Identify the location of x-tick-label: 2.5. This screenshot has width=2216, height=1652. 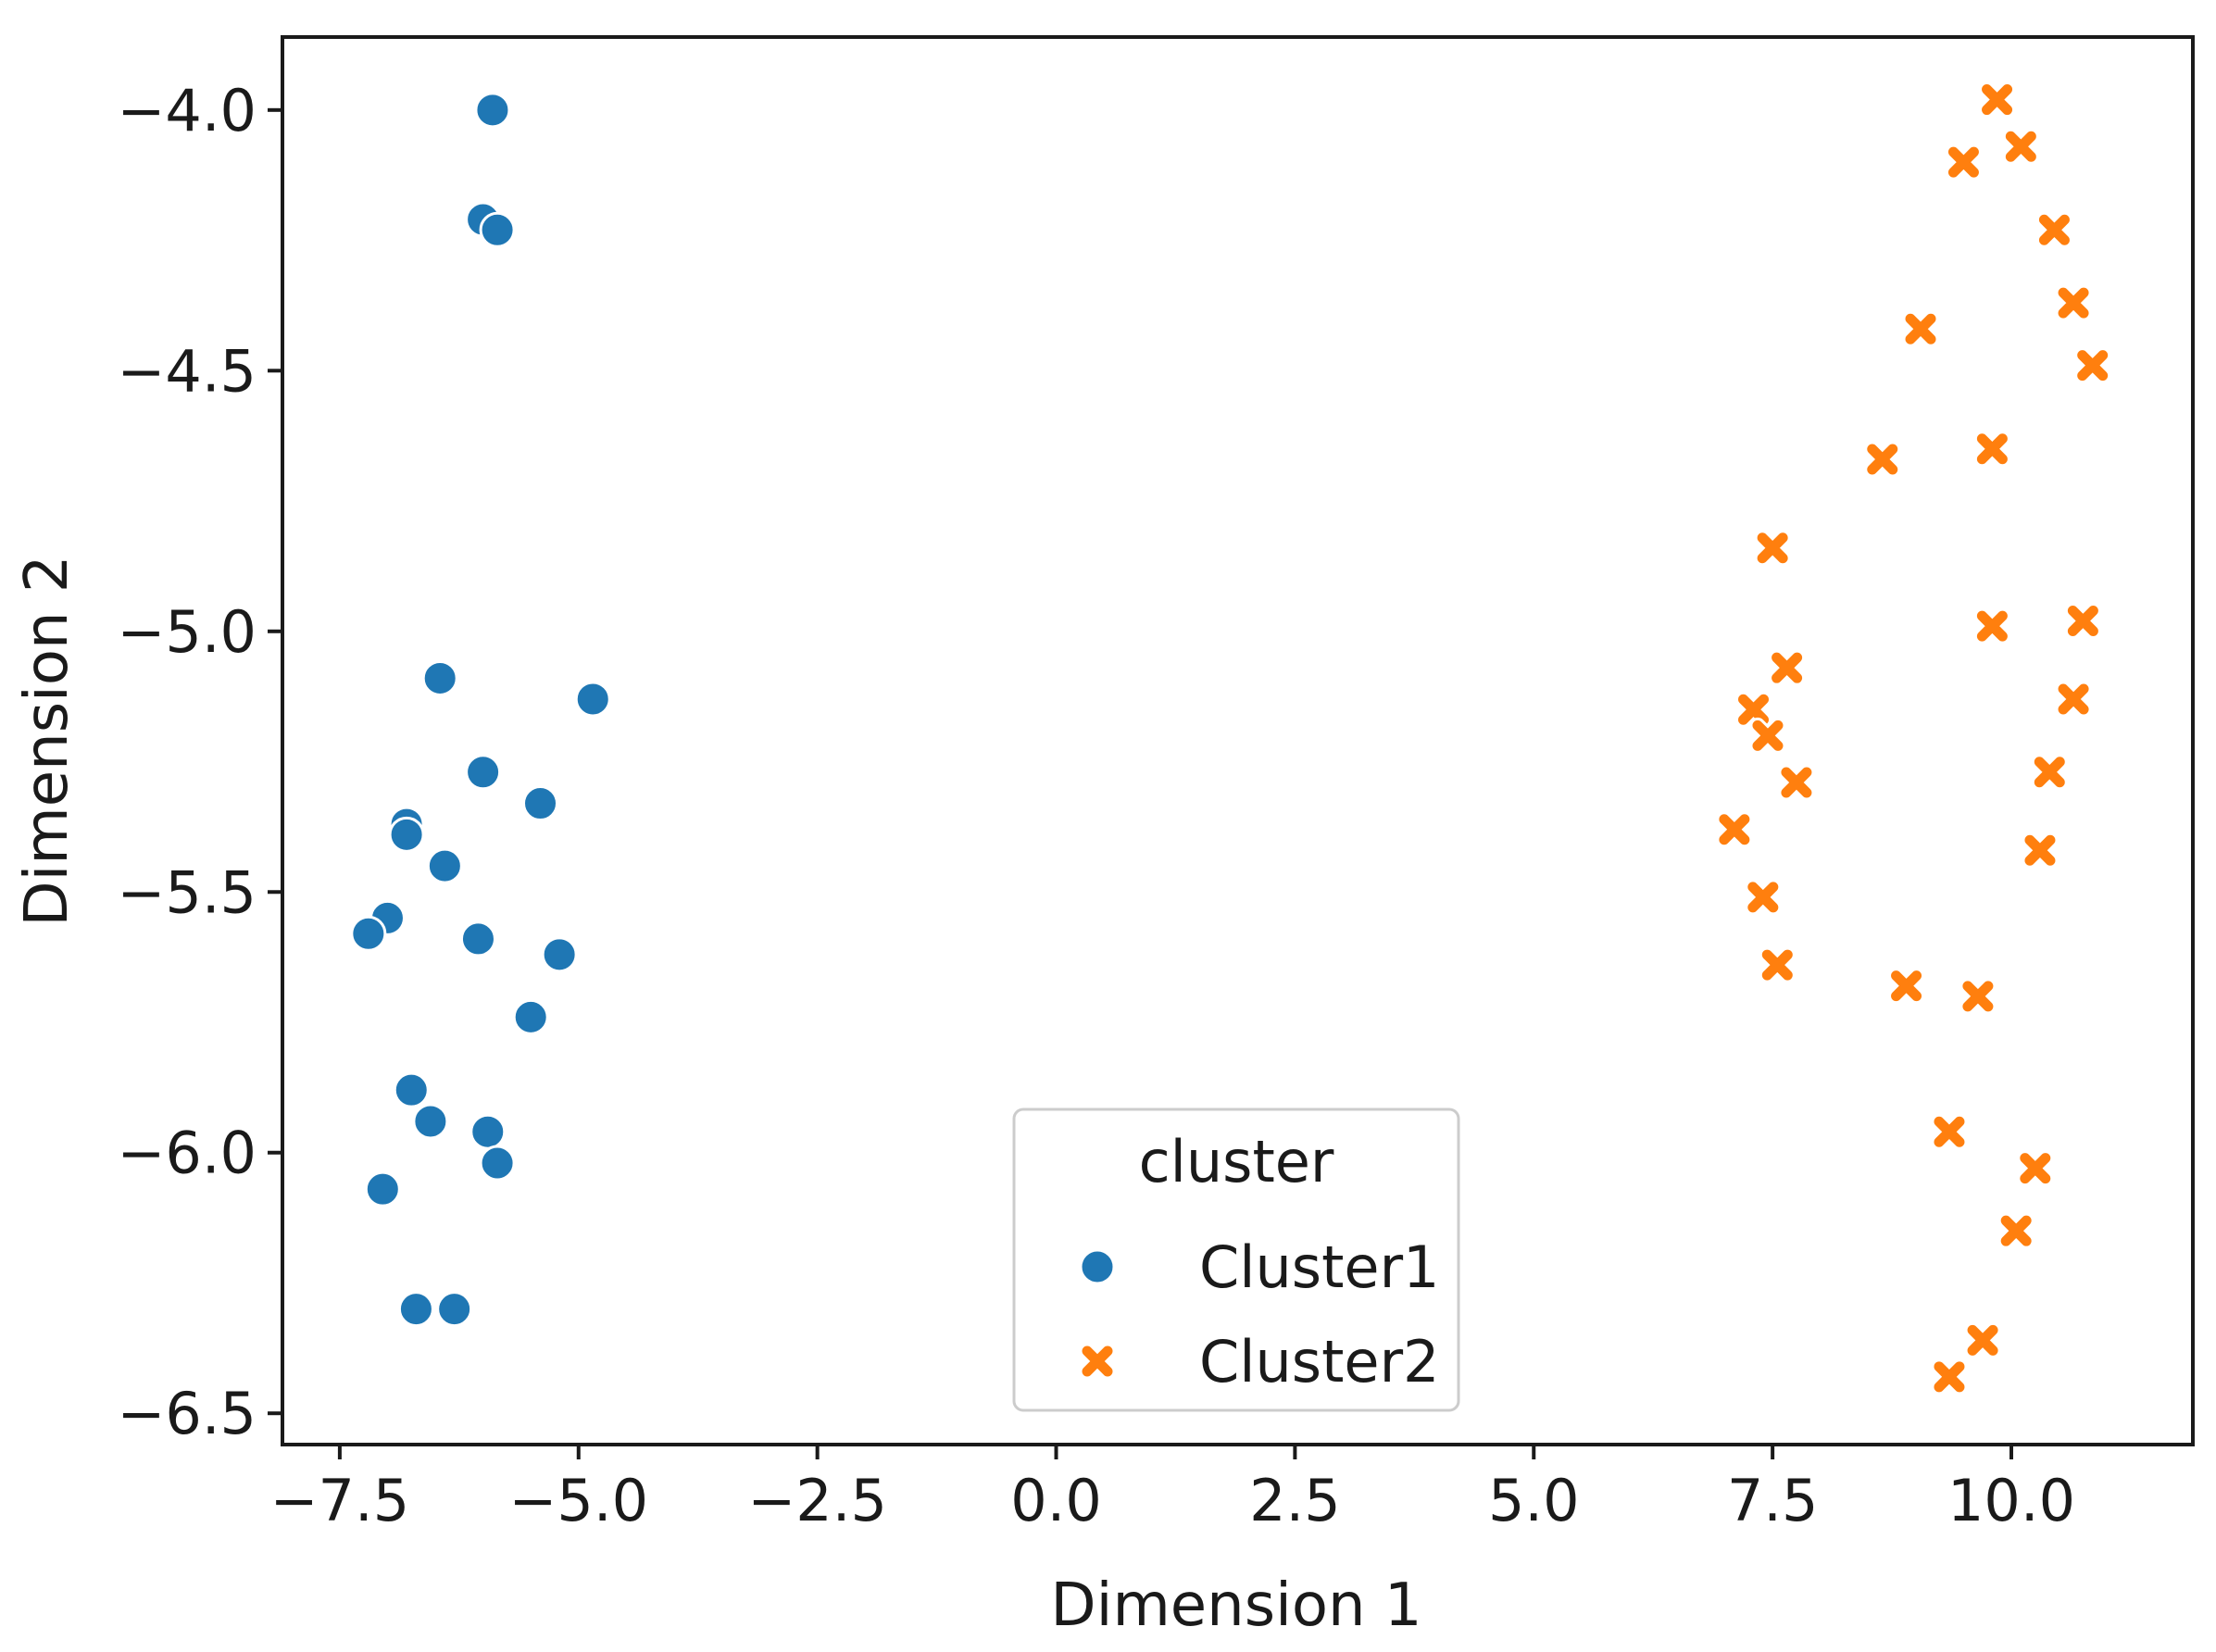
(1295, 1500).